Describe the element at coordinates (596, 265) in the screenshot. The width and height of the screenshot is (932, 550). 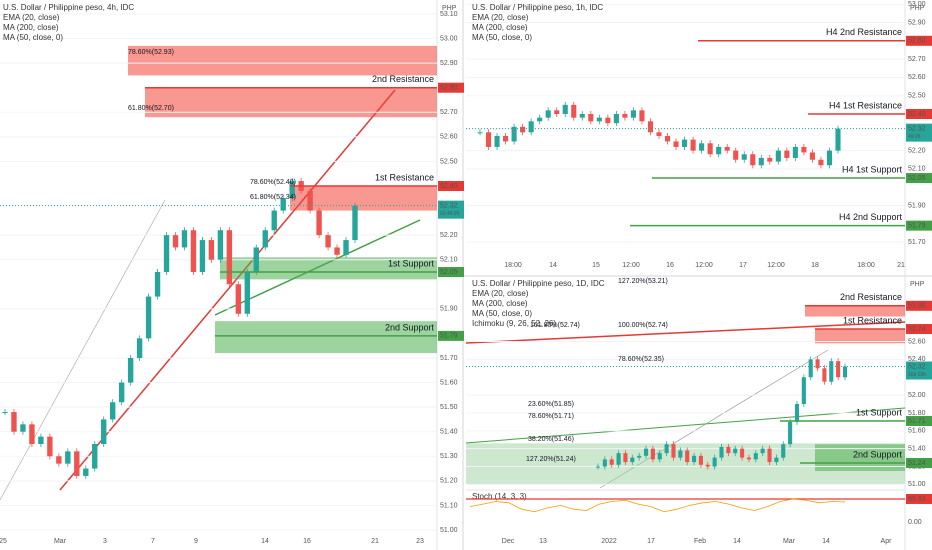
I see `x-tick-label: 15` at that location.